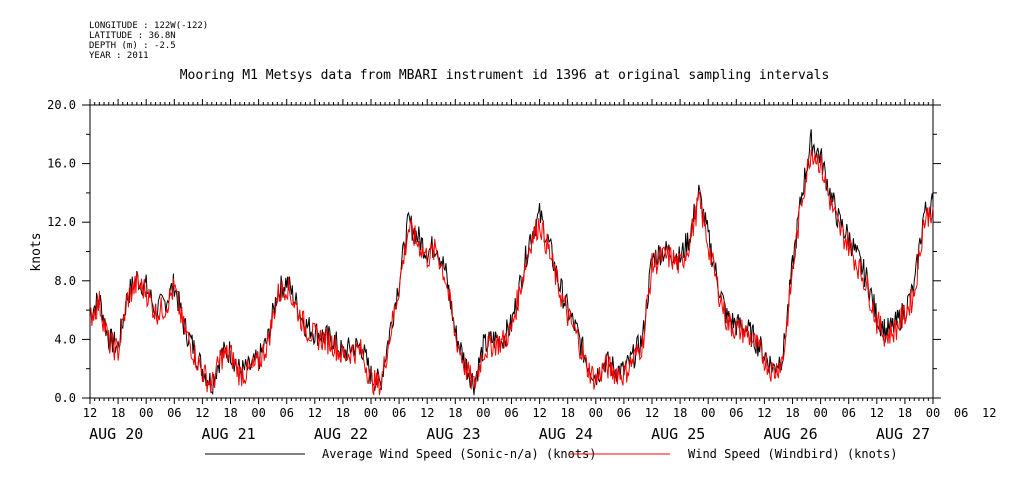 The width and height of the screenshot is (1009, 504). I want to click on day-label: AUG 24, so click(566, 434).